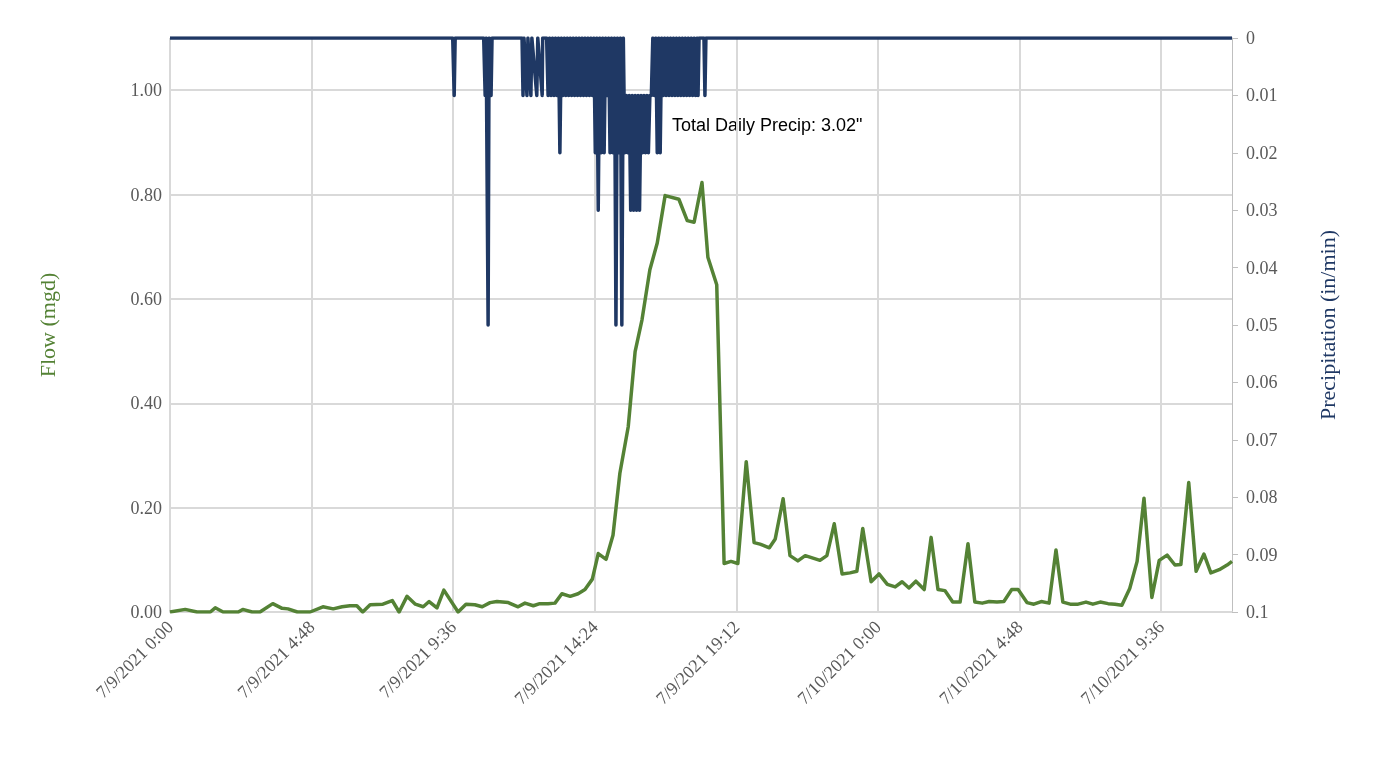 This screenshot has height=769, width=1374. Describe the element at coordinates (1262, 497) in the screenshot. I see `y2-tick-label: 0.08` at that location.